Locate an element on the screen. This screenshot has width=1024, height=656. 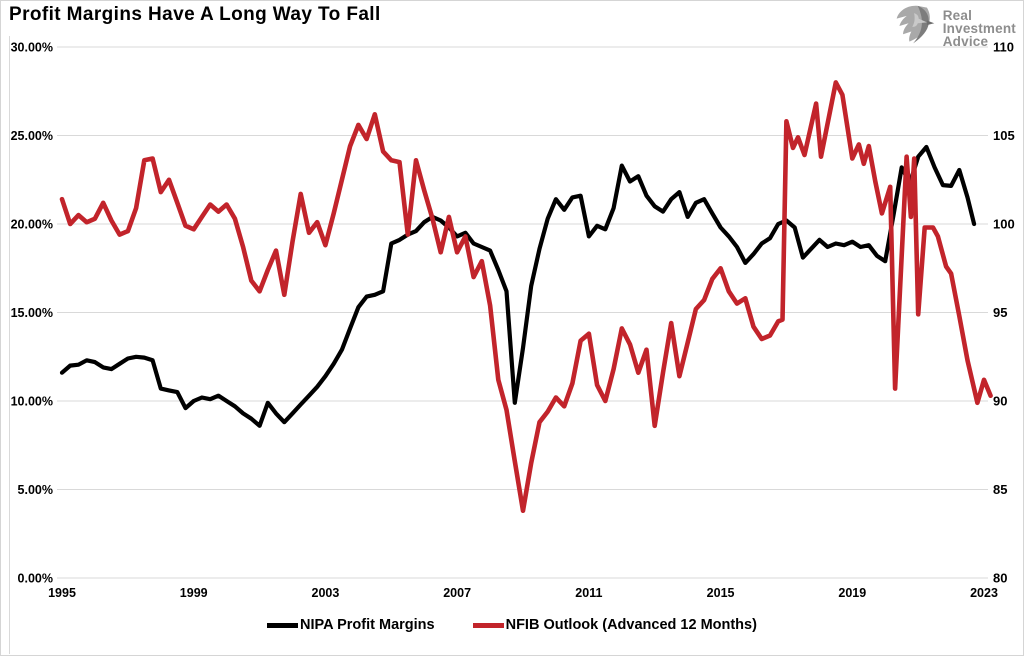
page-title: Profit Margins Have A Long Way To Fall is located at coordinates (195, 14).